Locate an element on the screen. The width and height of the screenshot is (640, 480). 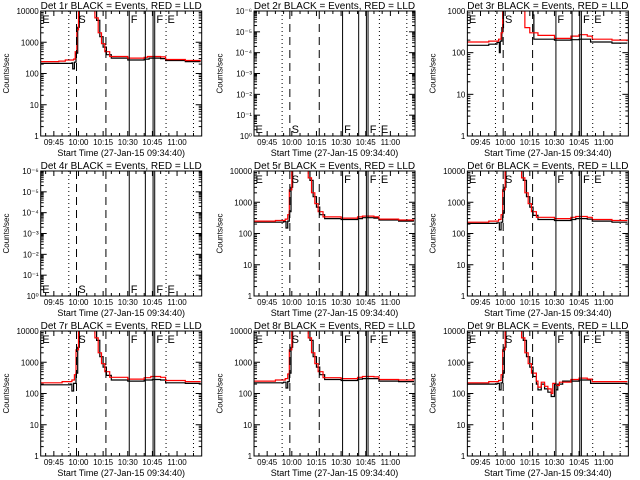
y-tick-label: 10⁰ is located at coordinates (33, 296).